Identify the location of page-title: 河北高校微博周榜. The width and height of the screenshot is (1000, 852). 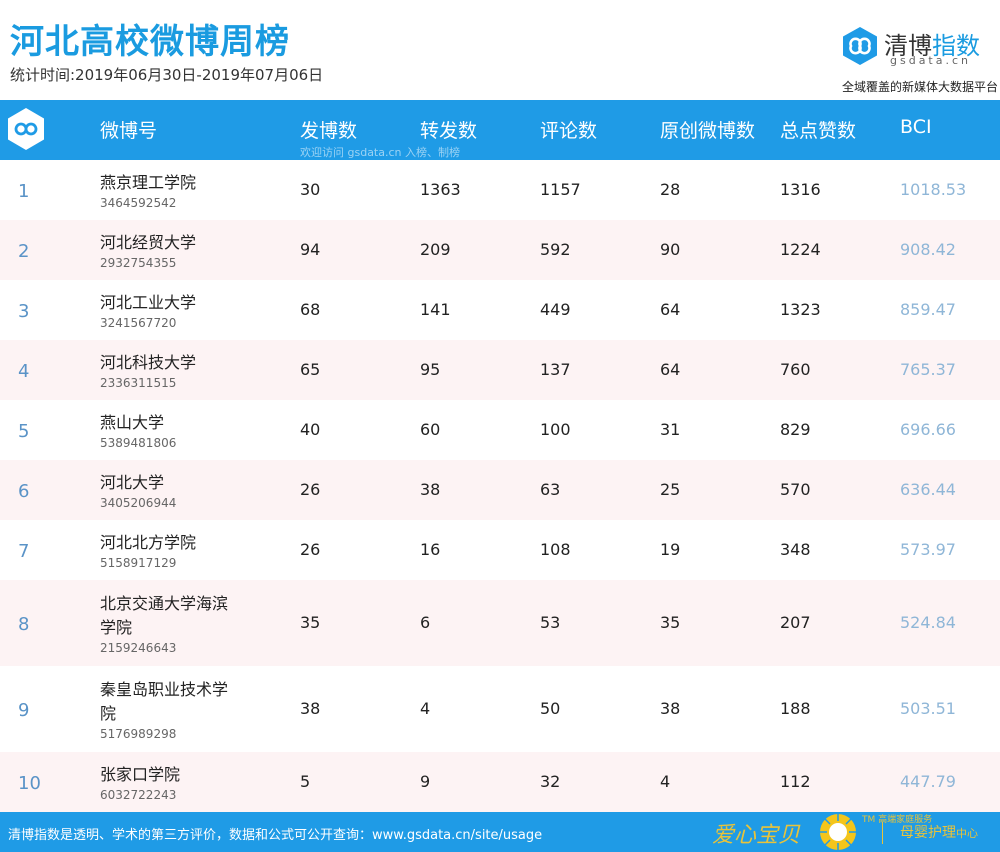
(150, 42).